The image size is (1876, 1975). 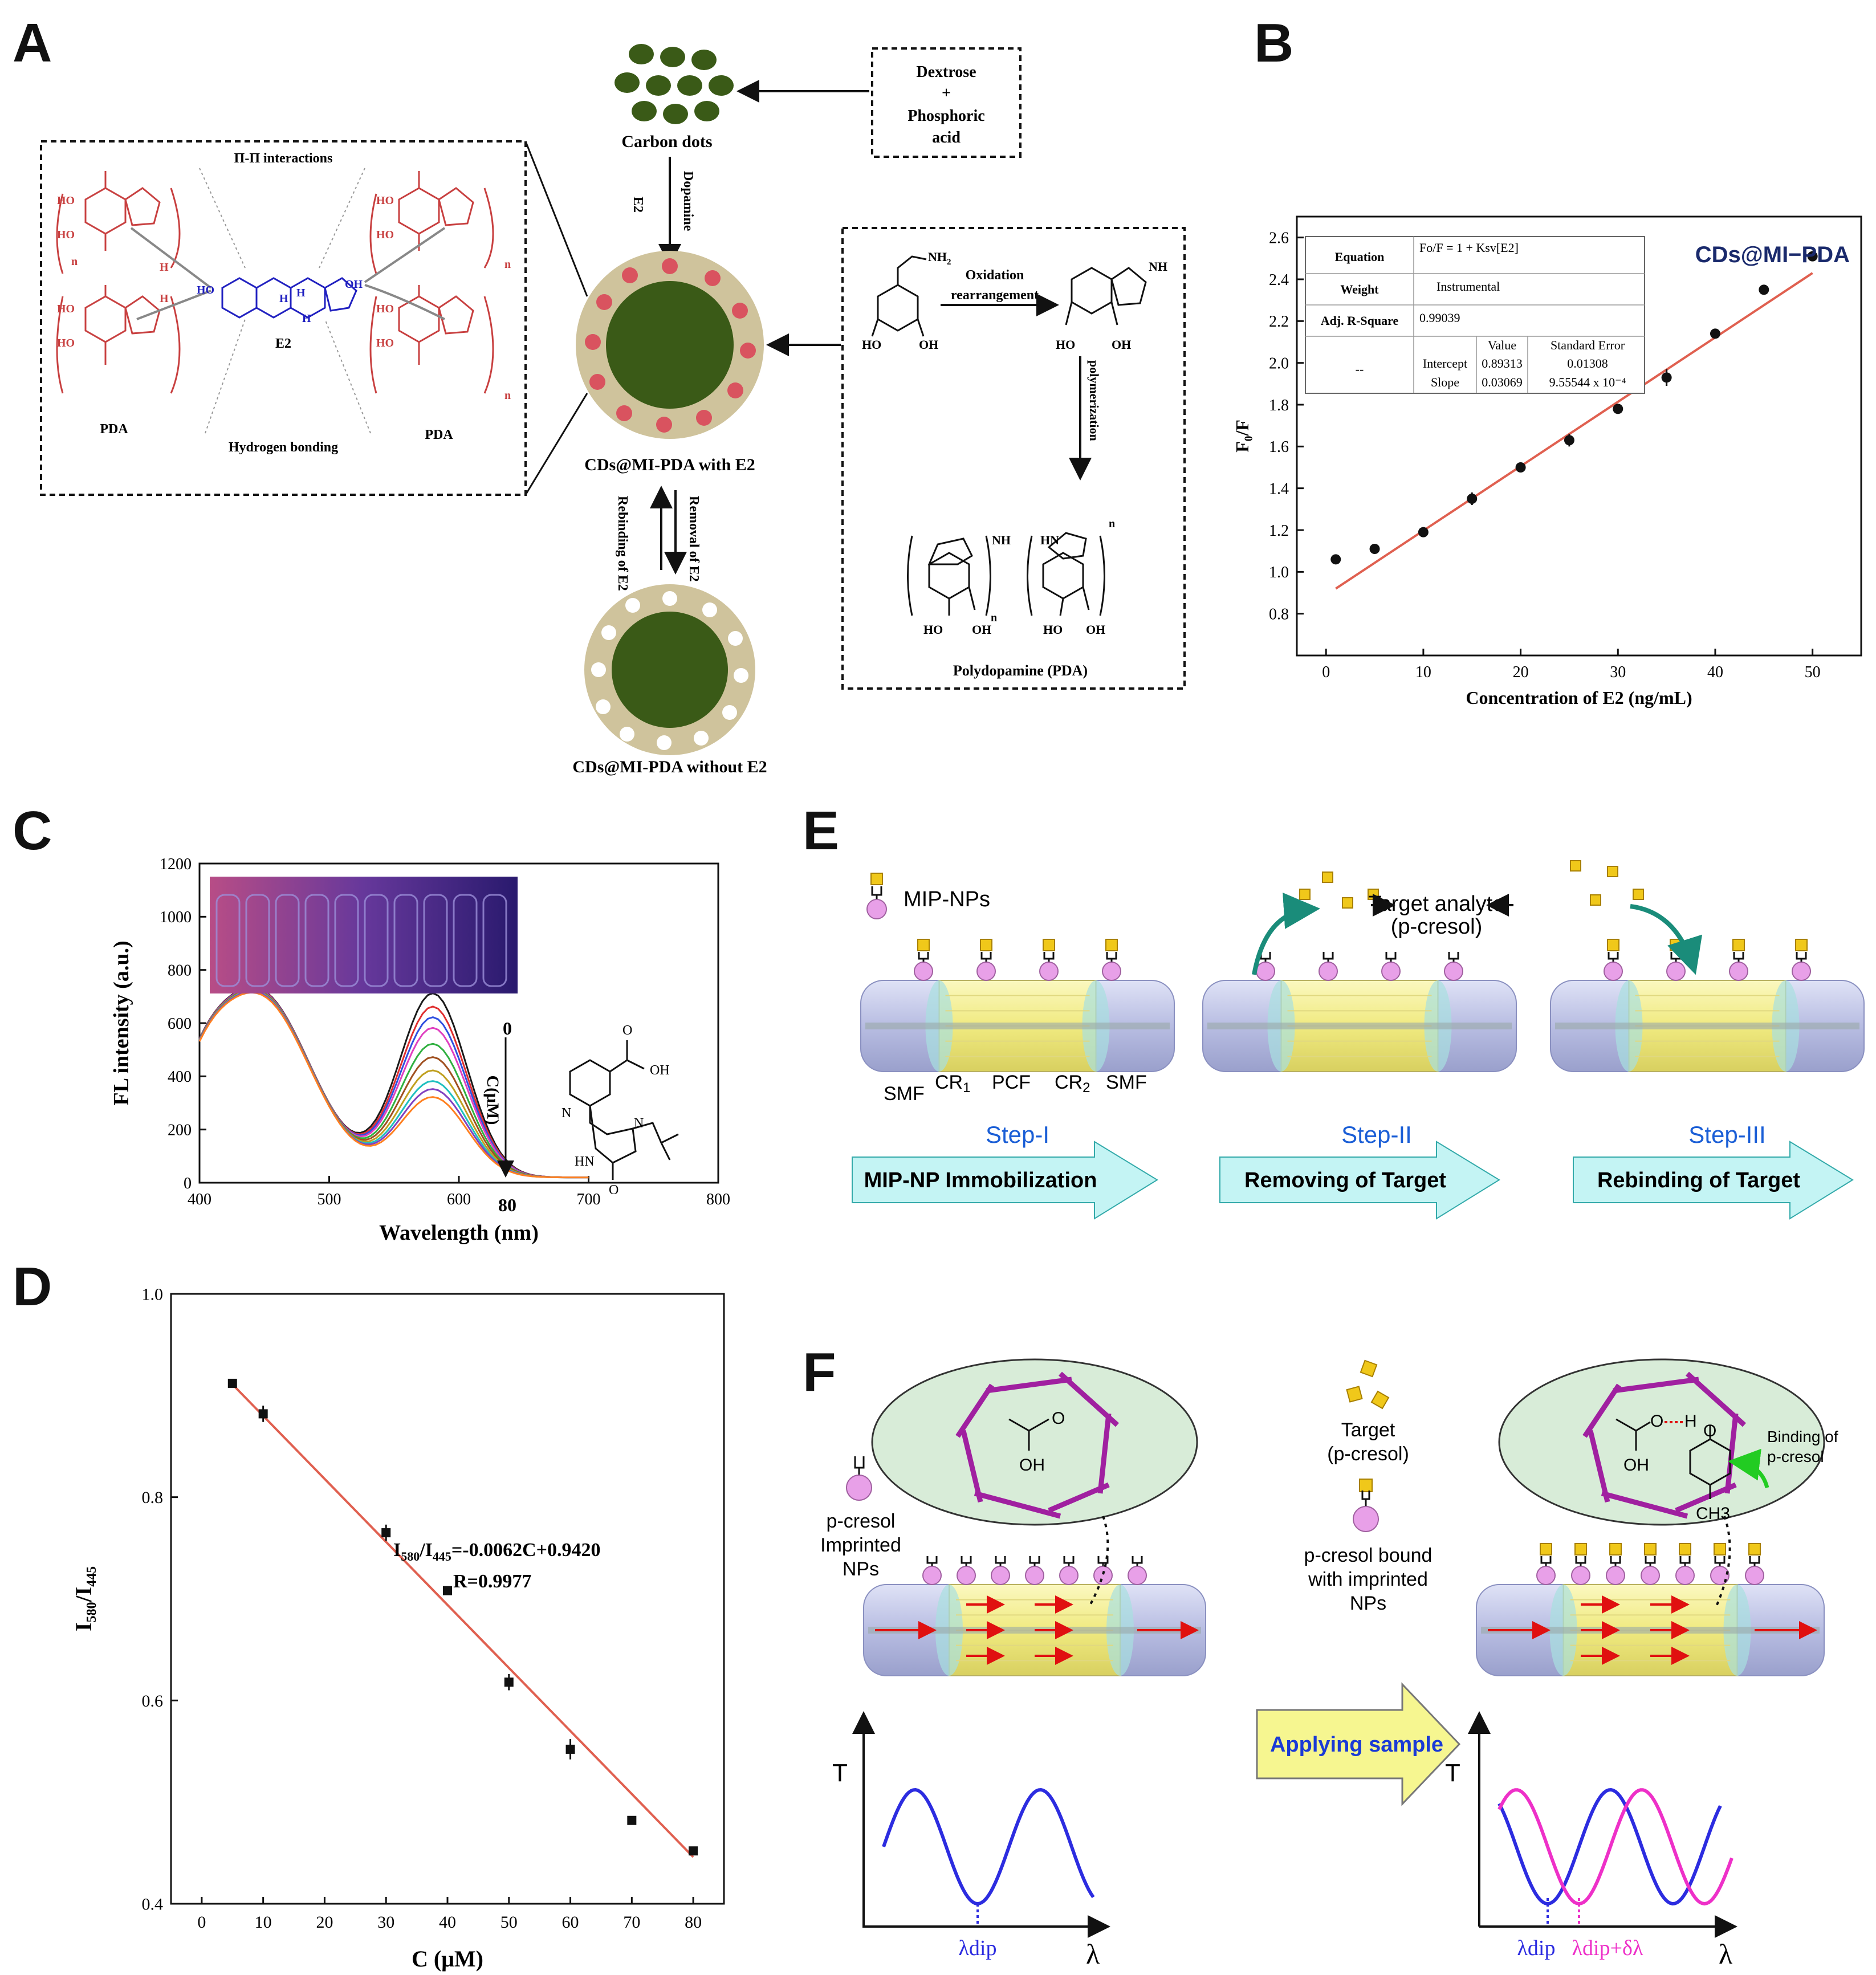 What do you see at coordinates (1279, 406) in the screenshot?
I see `y-tick-label: 1.8` at bounding box center [1279, 406].